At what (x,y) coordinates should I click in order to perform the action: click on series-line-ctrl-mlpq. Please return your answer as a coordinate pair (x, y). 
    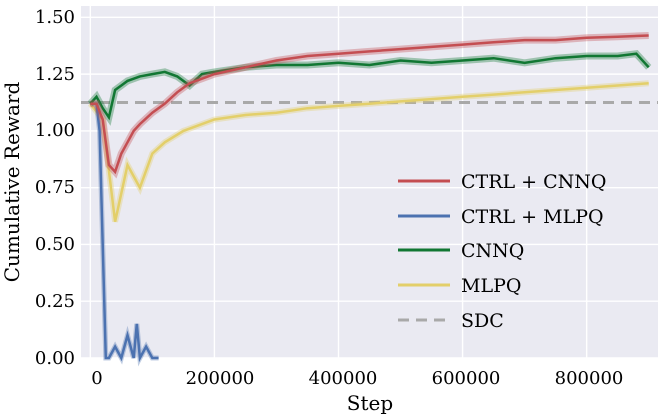
    Looking at the image, I should click on (124, 232).